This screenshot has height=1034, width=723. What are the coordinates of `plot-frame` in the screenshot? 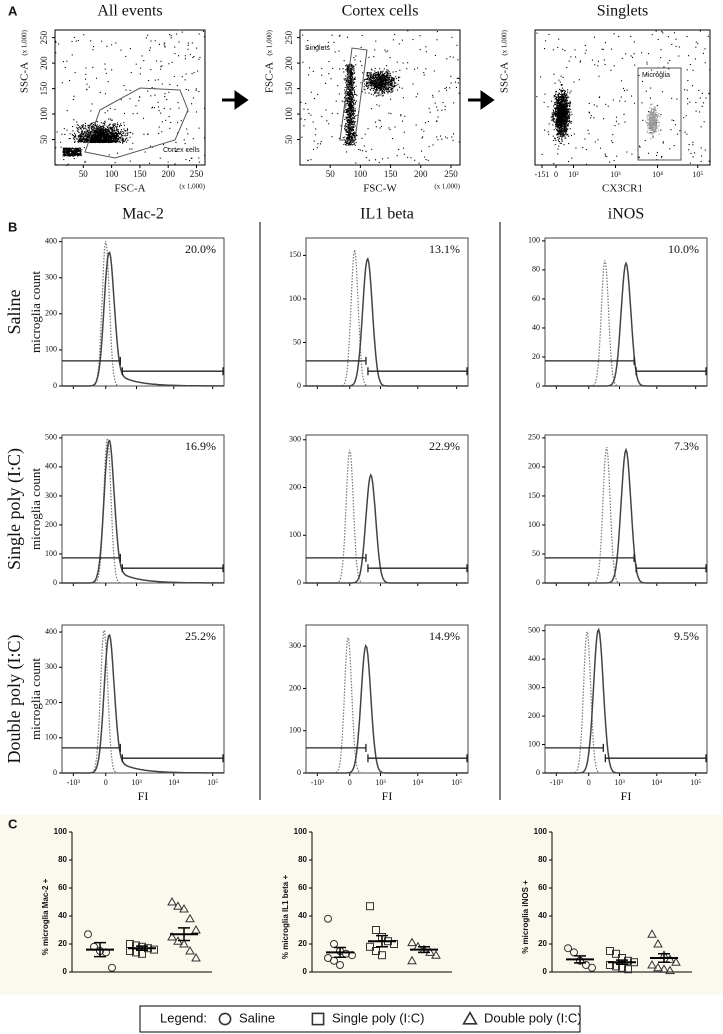 It's located at (130, 97).